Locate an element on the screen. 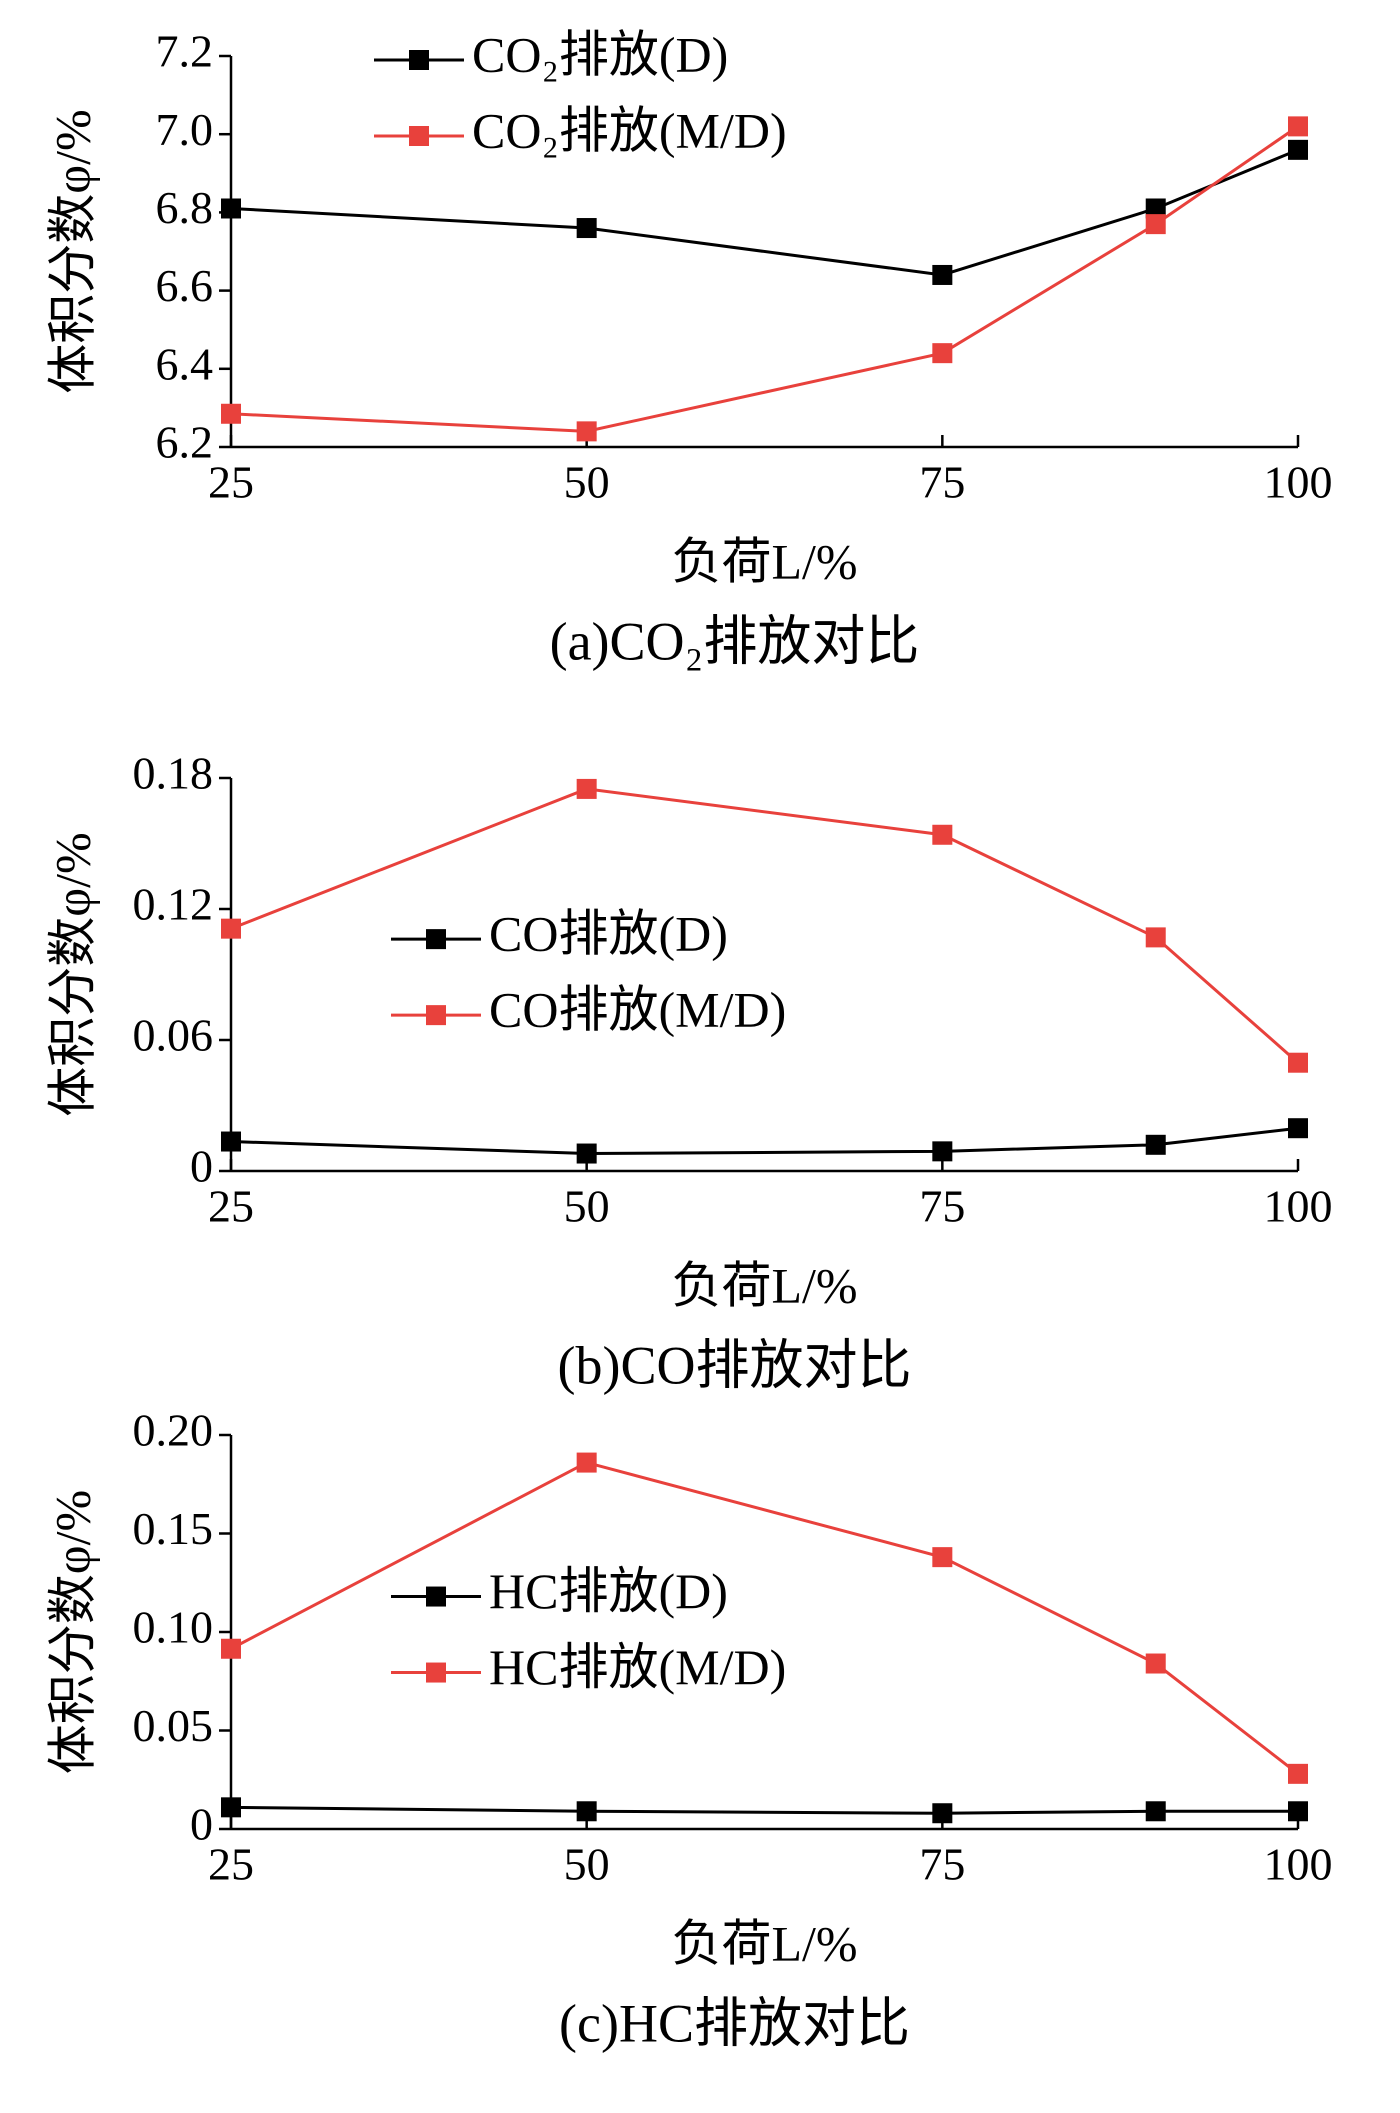 Image resolution: width=1400 pixels, height=2113 pixels. legend-label: HC排放(D) is located at coordinates (608, 1591).